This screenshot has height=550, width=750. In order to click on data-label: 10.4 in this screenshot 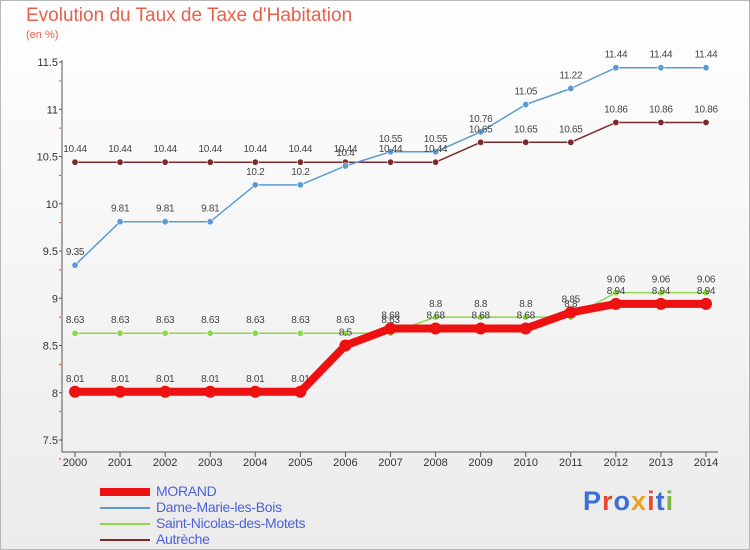, I will do `click(345, 153)`.